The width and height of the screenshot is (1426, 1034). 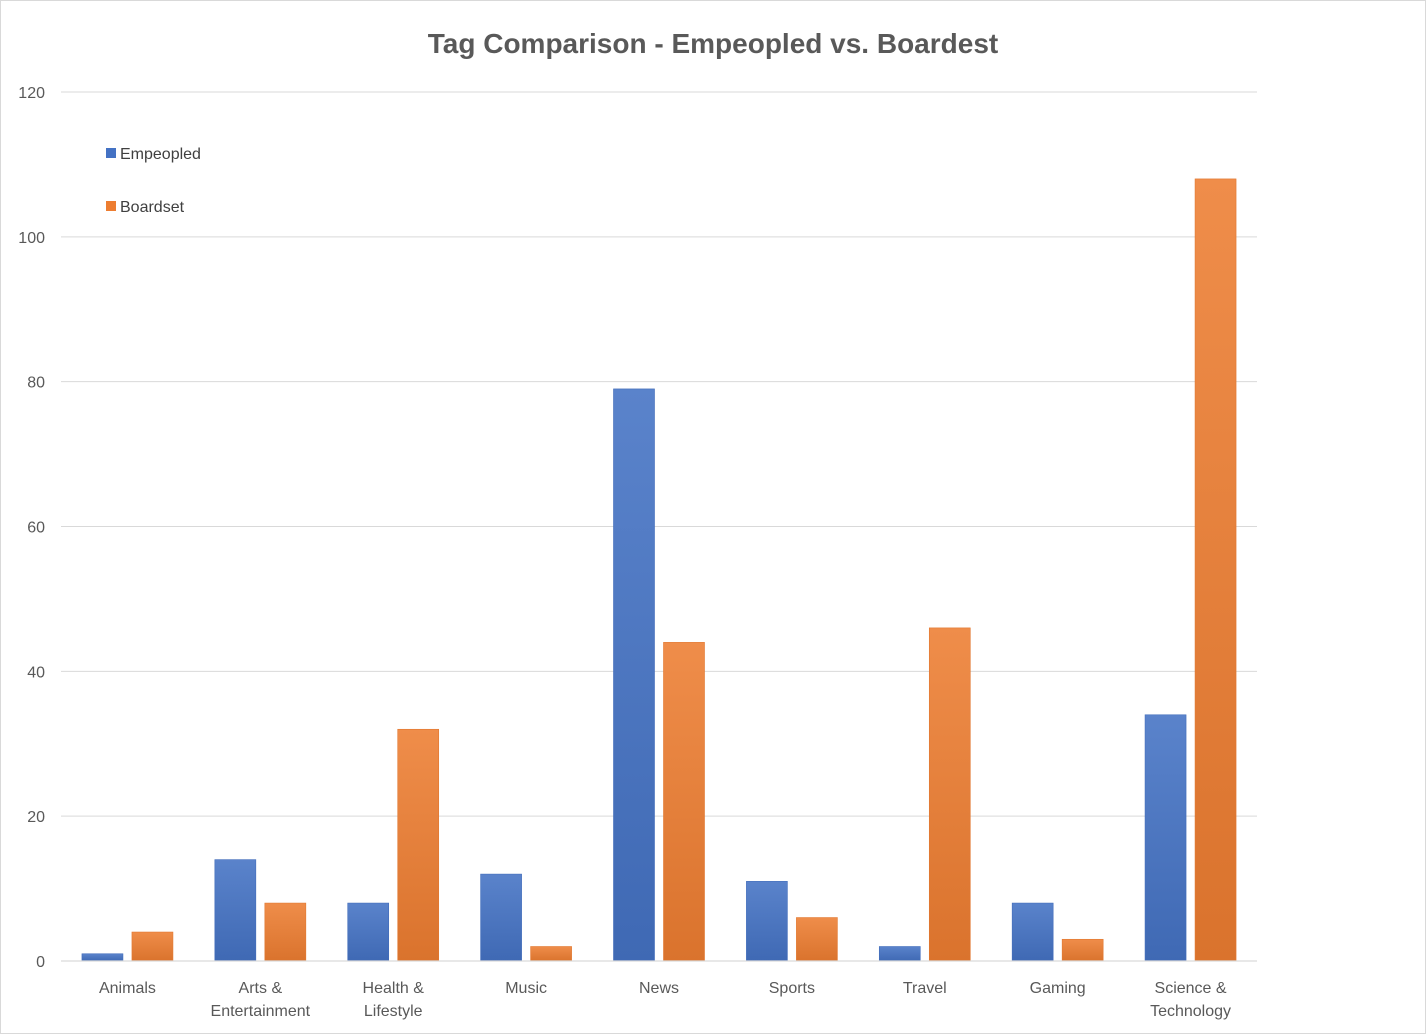 I want to click on legend-label-boardset: Boardset, so click(x=152, y=207).